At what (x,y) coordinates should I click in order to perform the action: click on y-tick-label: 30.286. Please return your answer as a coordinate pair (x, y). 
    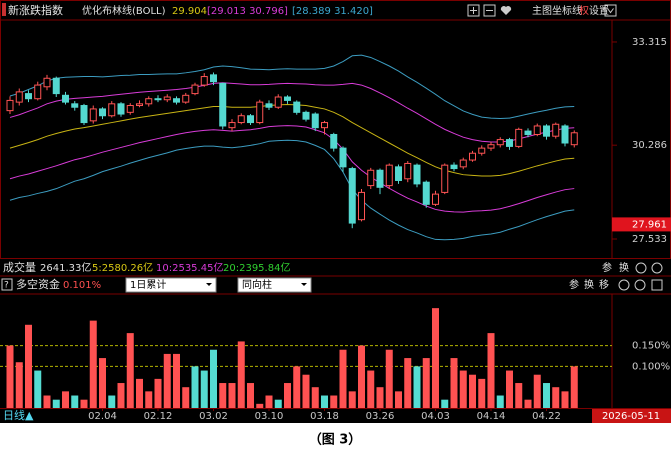
    Looking at the image, I should click on (649, 145).